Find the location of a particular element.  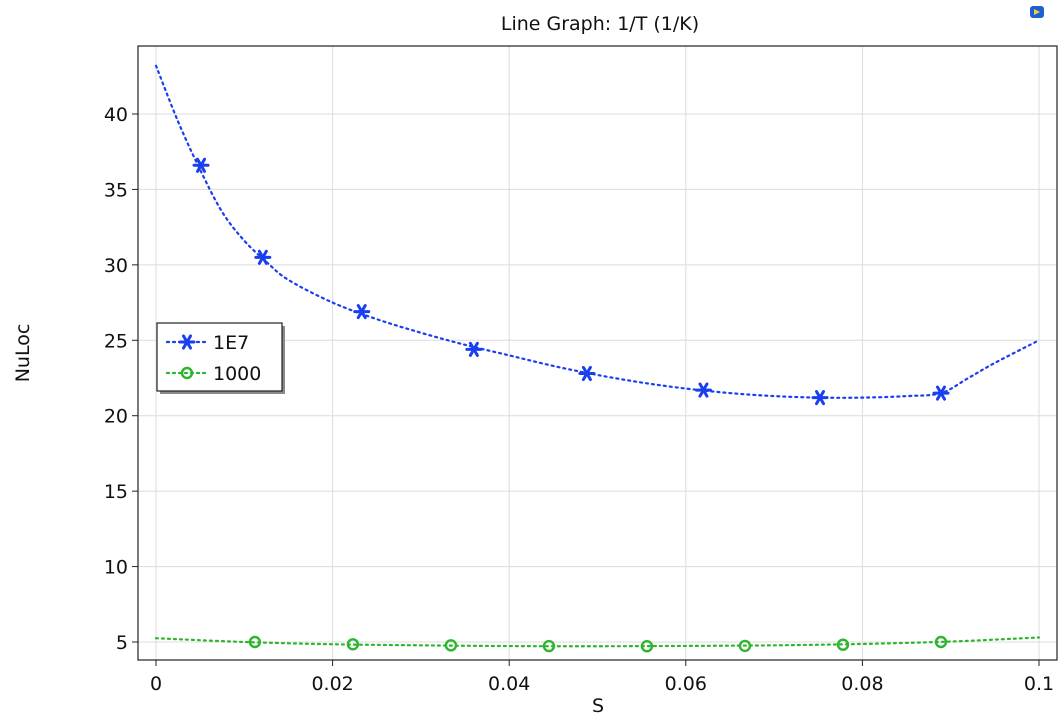

y-axis-label: NuLoc is located at coordinates (23, 353).